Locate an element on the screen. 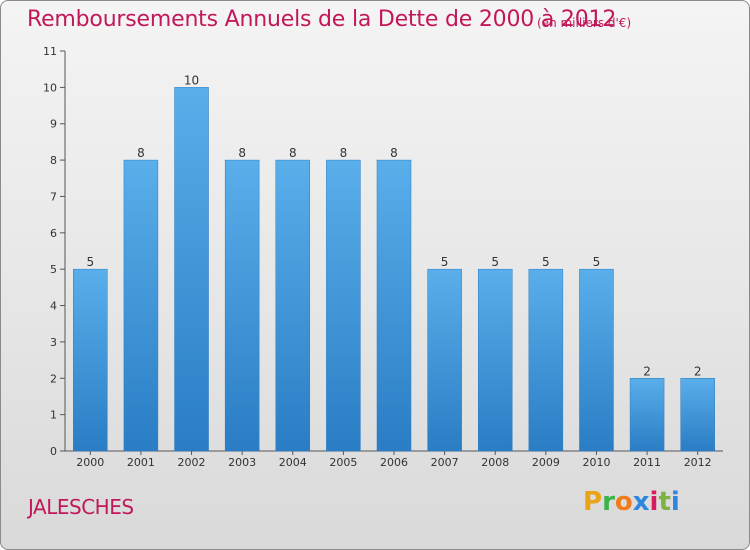 This screenshot has height=550, width=750. x-tick-label: 2010 is located at coordinates (596, 462).